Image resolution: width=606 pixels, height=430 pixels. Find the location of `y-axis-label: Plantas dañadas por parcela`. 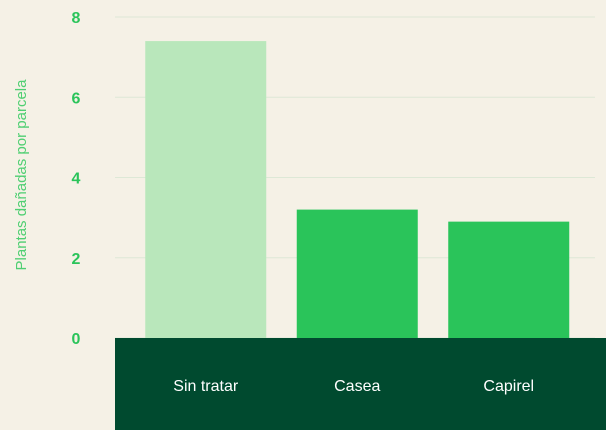

y-axis-label: Plantas dañadas por parcela is located at coordinates (21, 175).